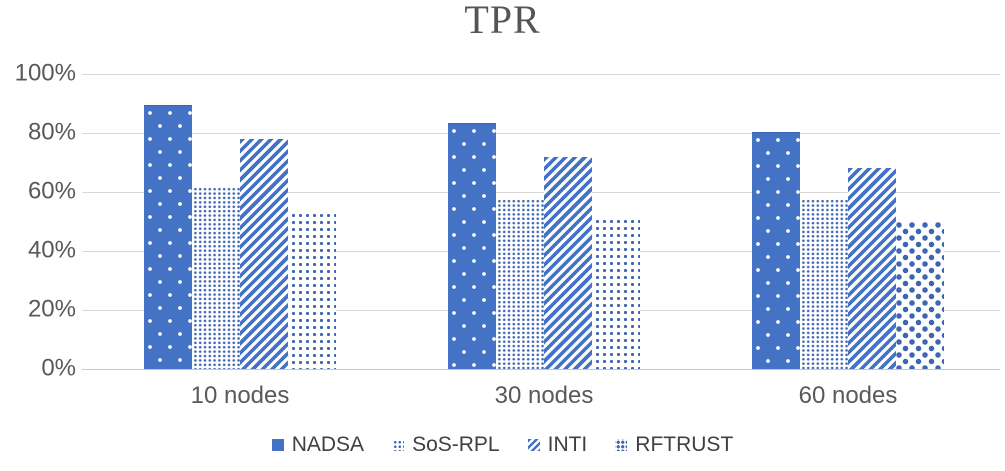  Describe the element at coordinates (472, 246) in the screenshot. I see `bar-nadsa-30-nodes` at that location.